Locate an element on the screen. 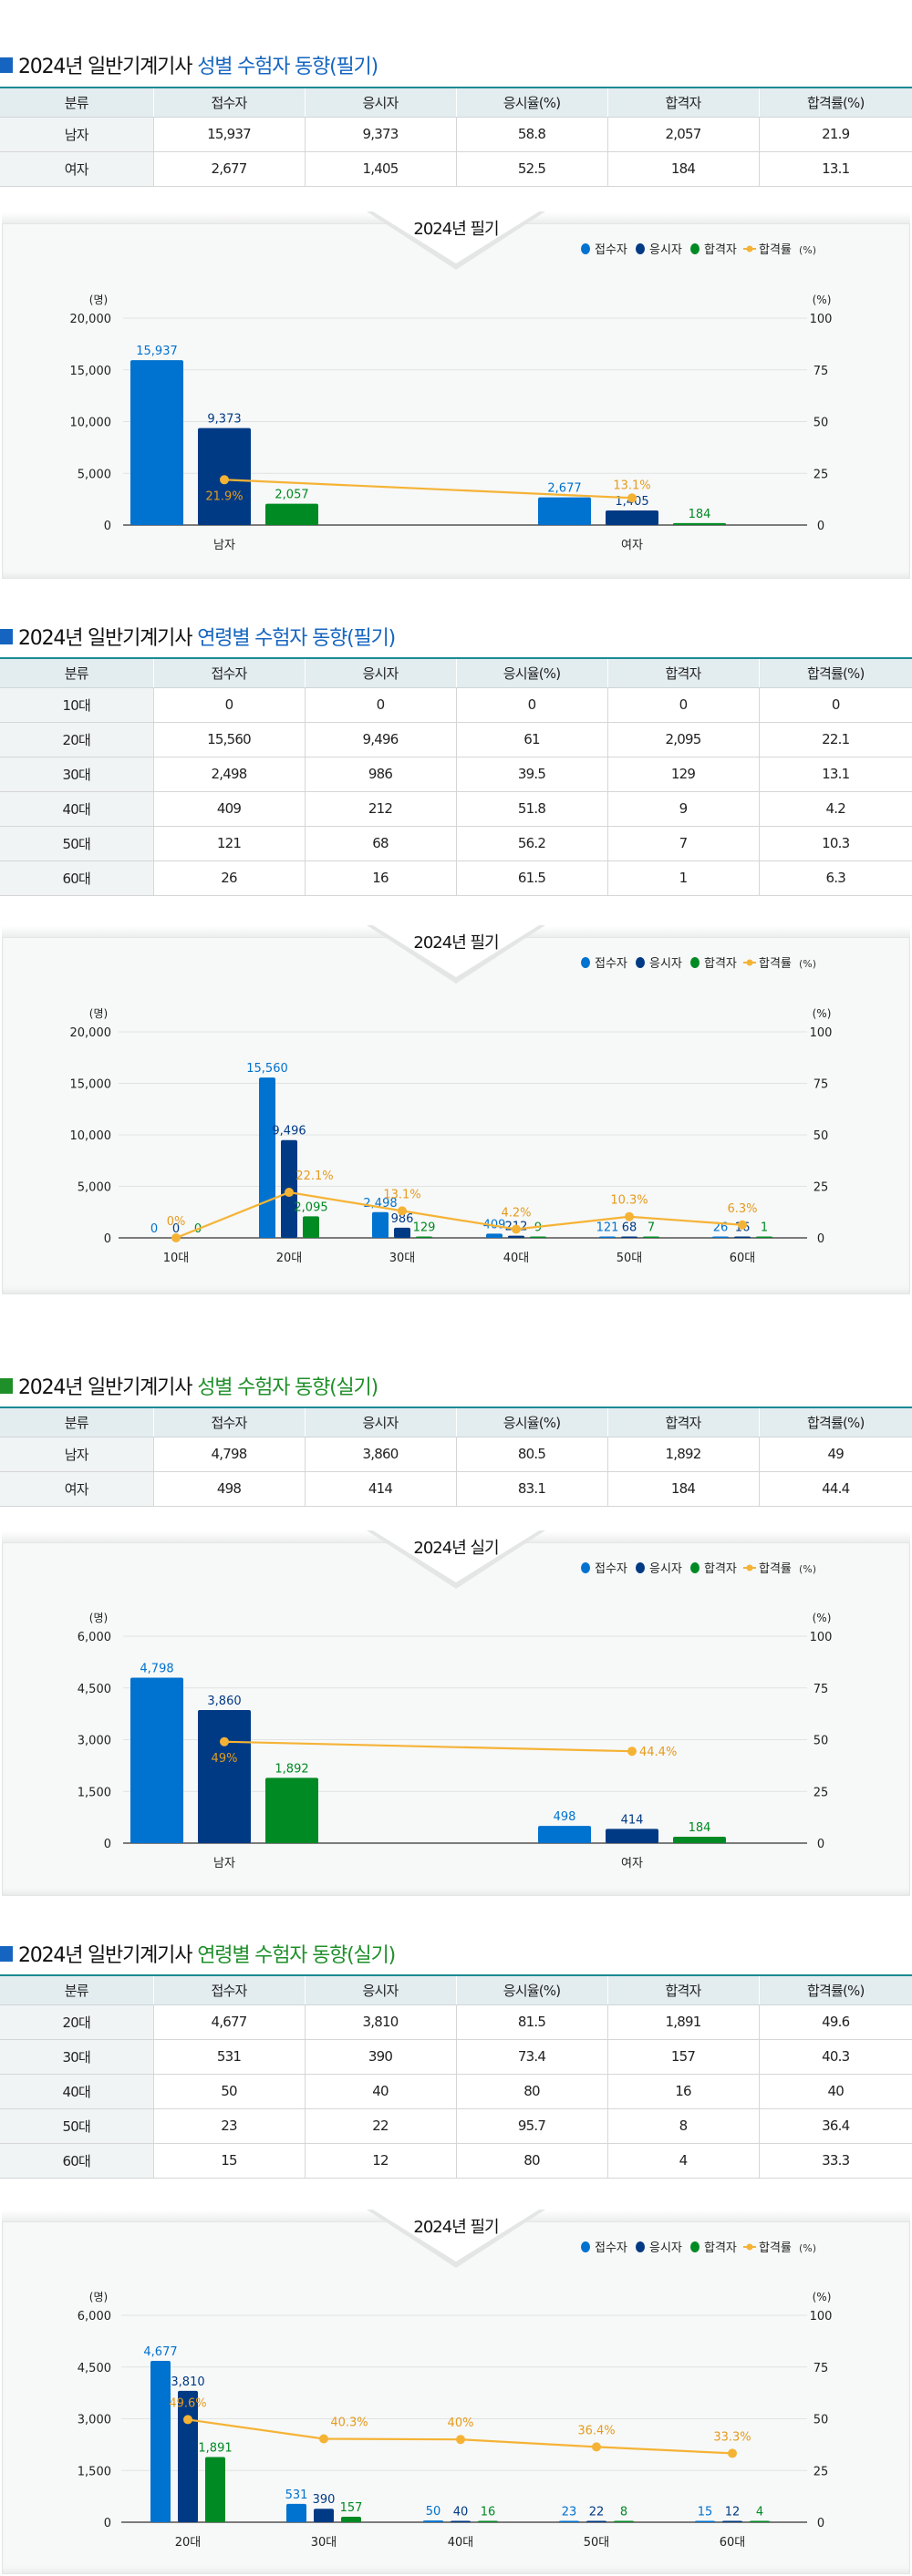 The width and height of the screenshot is (912, 2576). table-cell: 157 is located at coordinates (683, 2057).